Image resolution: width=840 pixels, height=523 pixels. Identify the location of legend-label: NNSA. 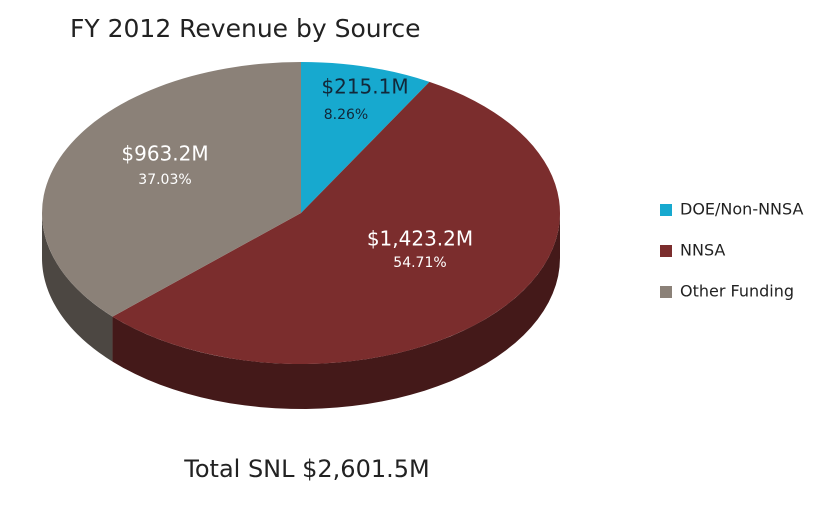
(702, 250).